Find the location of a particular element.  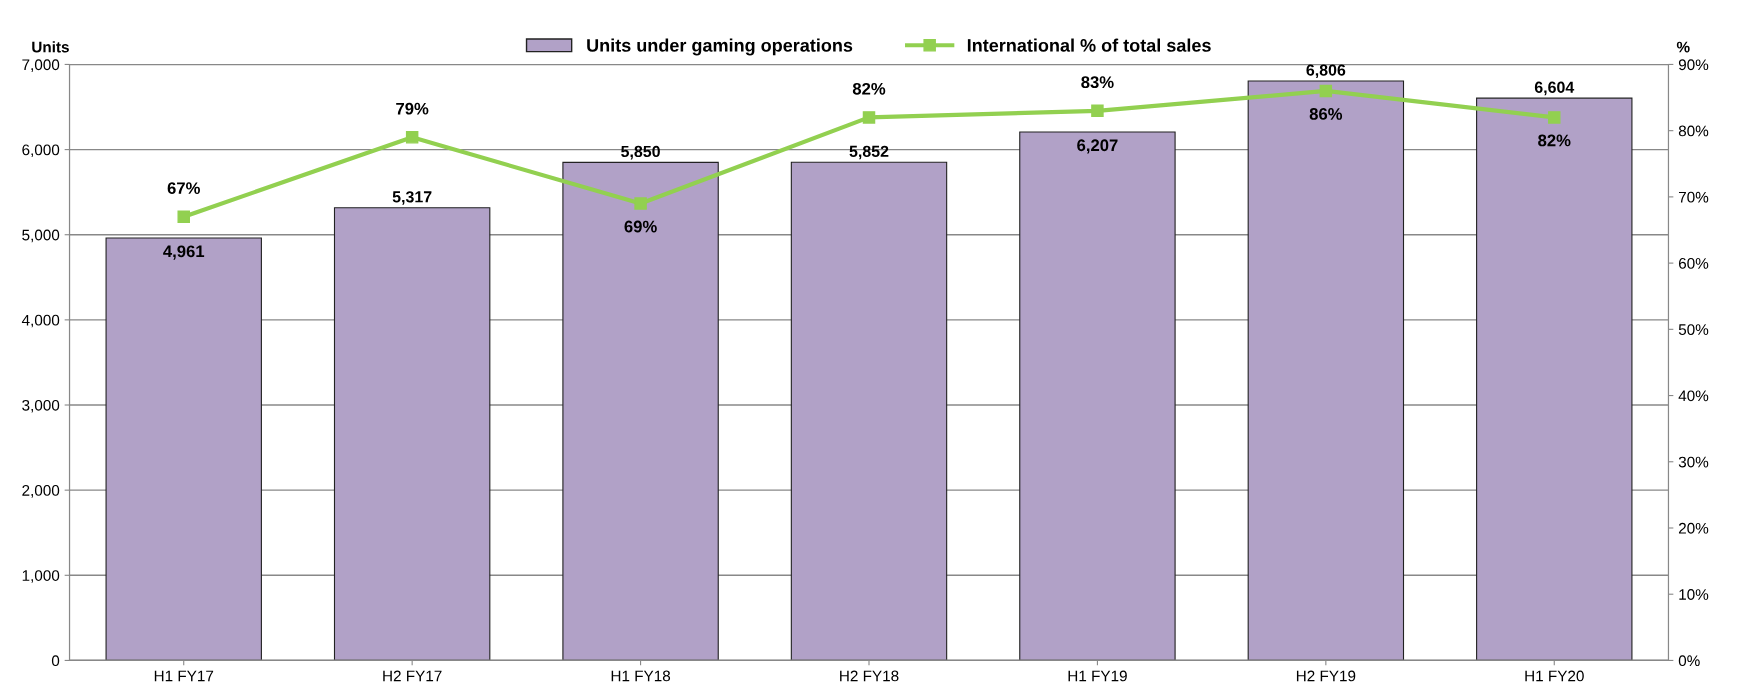

y-tick-label: 4,000 is located at coordinates (40, 321).